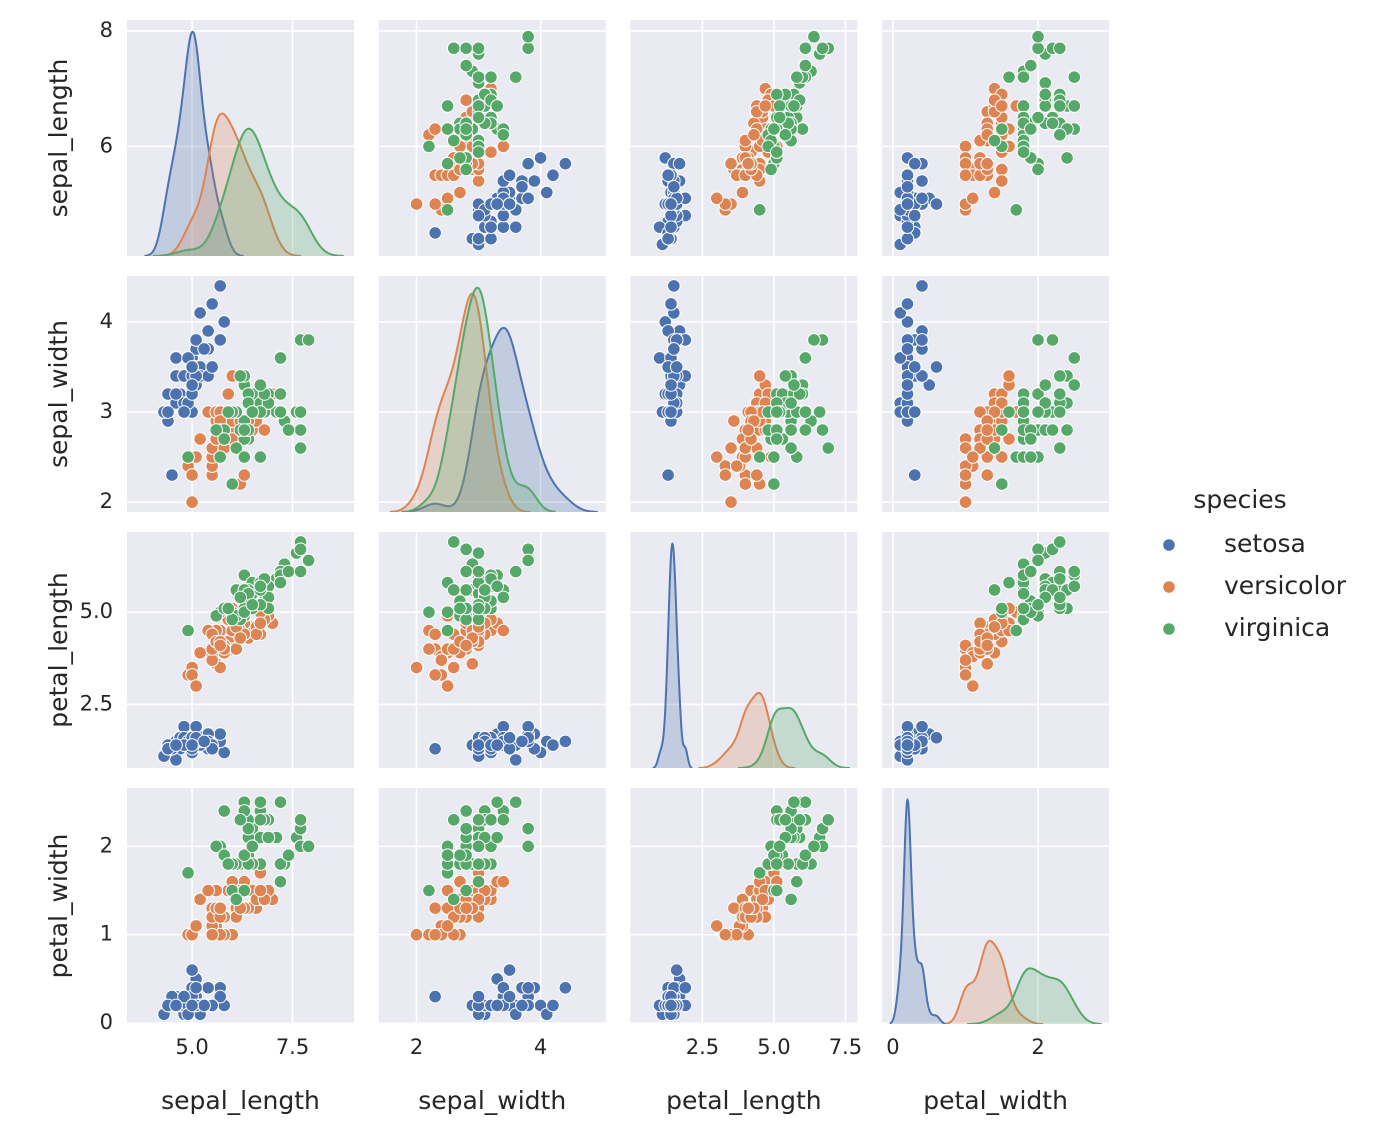 This screenshot has height=1133, width=1376. What do you see at coordinates (1285, 585) in the screenshot?
I see `legend-label: versicolor` at bounding box center [1285, 585].